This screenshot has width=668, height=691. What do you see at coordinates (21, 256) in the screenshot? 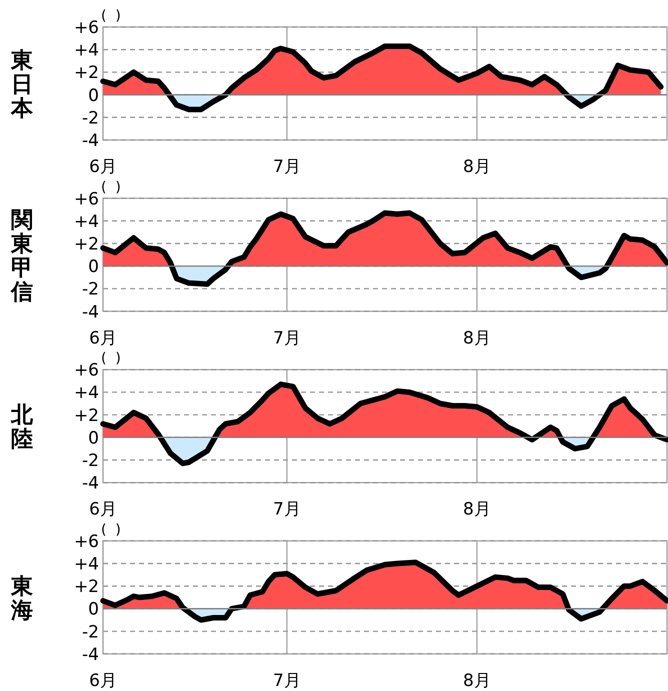
I see `text: 関東甲信` at bounding box center [21, 256].